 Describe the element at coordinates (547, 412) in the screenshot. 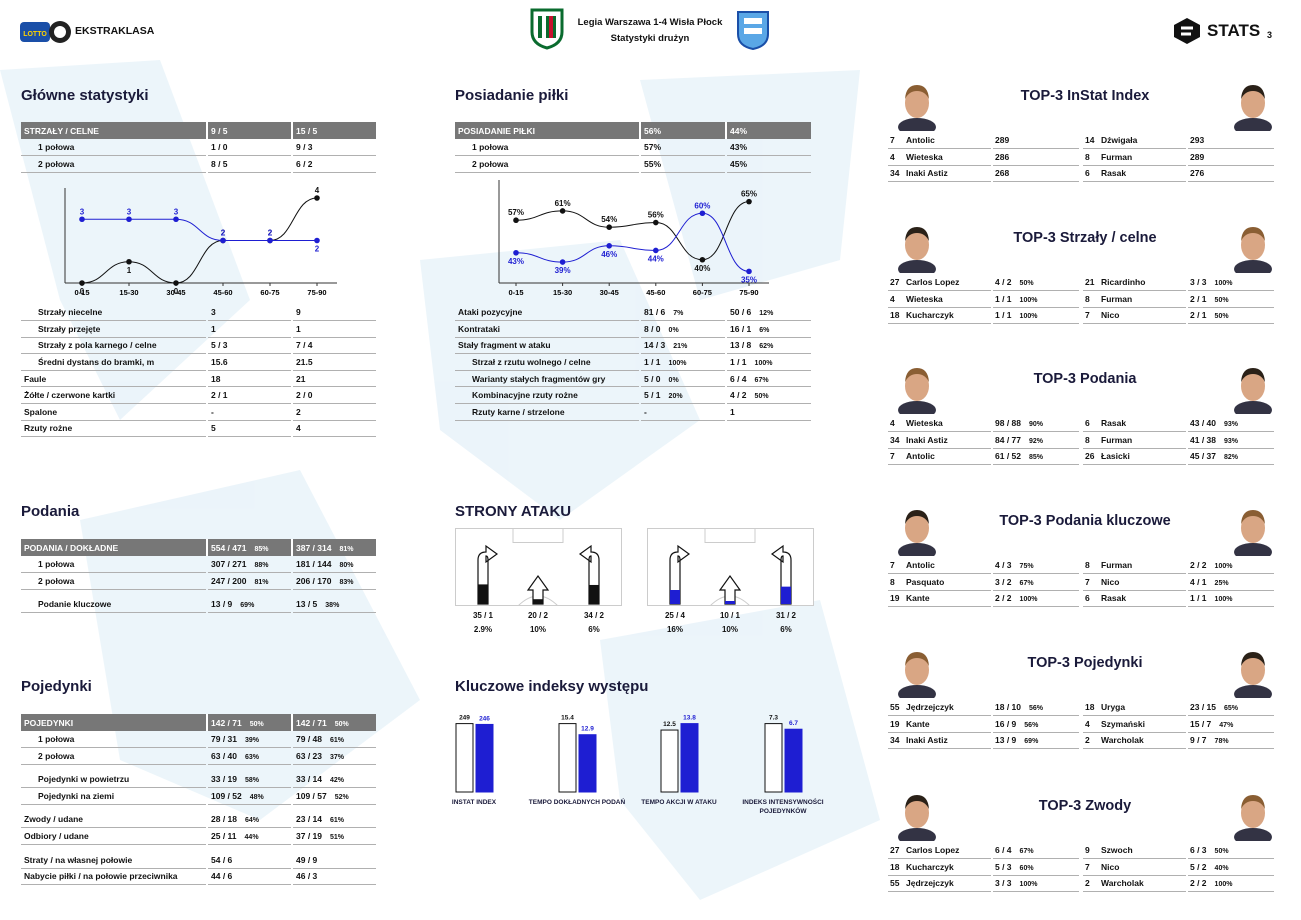

I see `row-label: Rzuty karne / strzelone` at that location.